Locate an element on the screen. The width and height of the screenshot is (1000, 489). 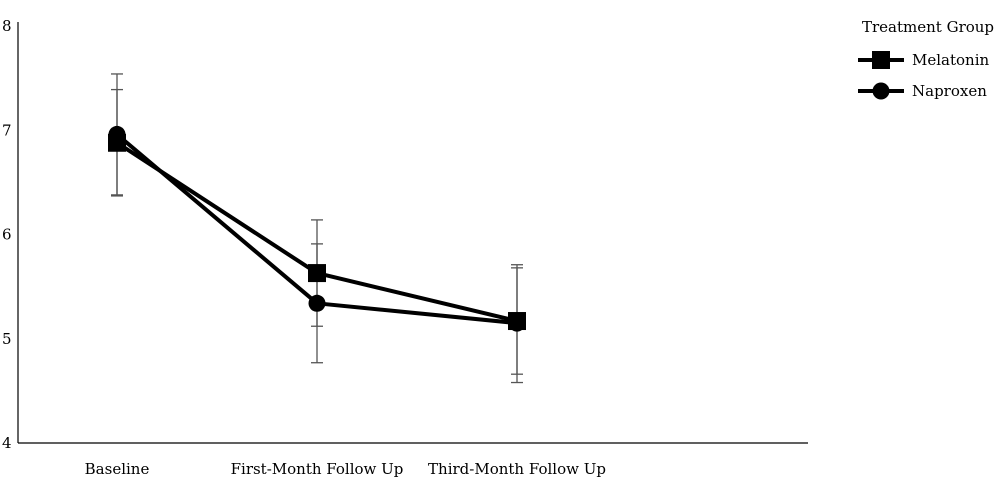
y-tick-label: 4 is located at coordinates (7, 443).